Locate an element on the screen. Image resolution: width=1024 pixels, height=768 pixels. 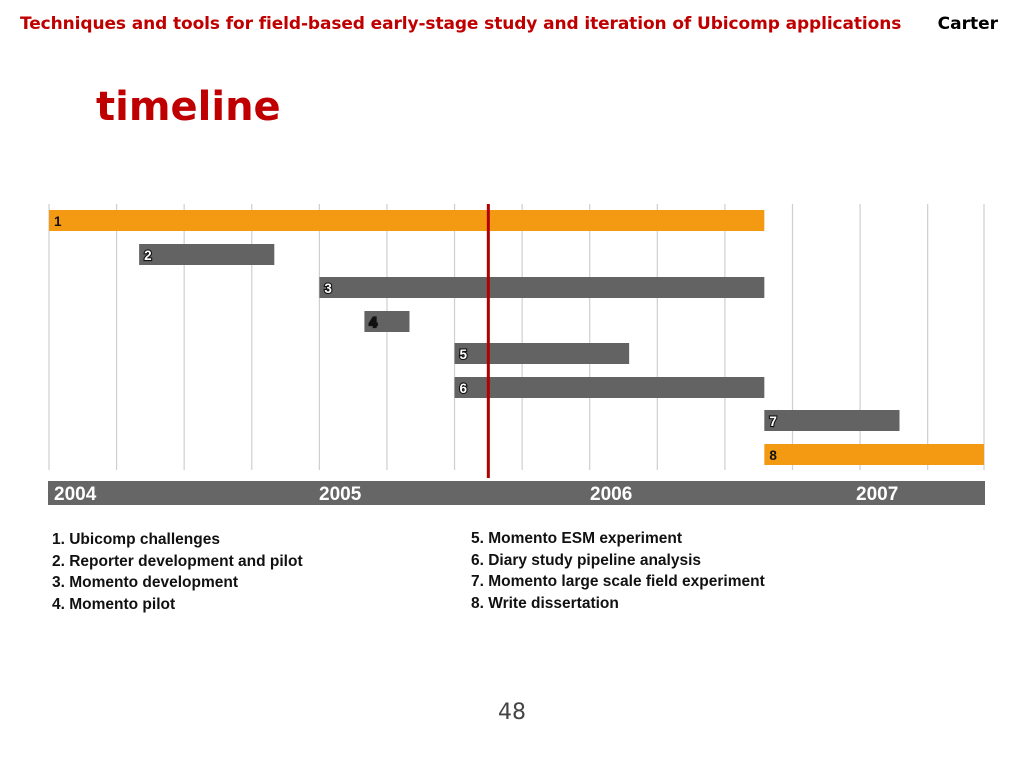
slide-title: timeline is located at coordinates (188, 107).